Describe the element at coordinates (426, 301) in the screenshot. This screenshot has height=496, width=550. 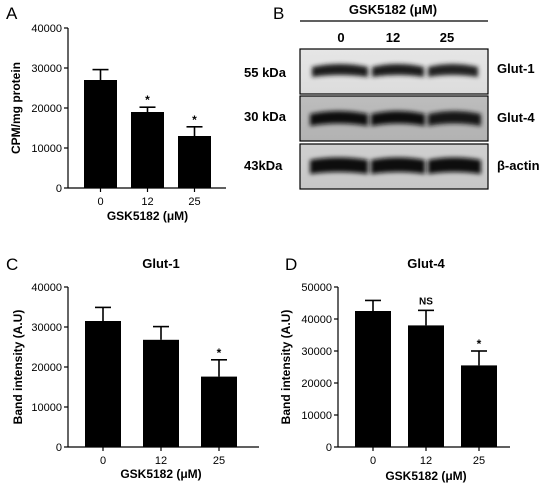
I see `significance-marker: NS` at that location.